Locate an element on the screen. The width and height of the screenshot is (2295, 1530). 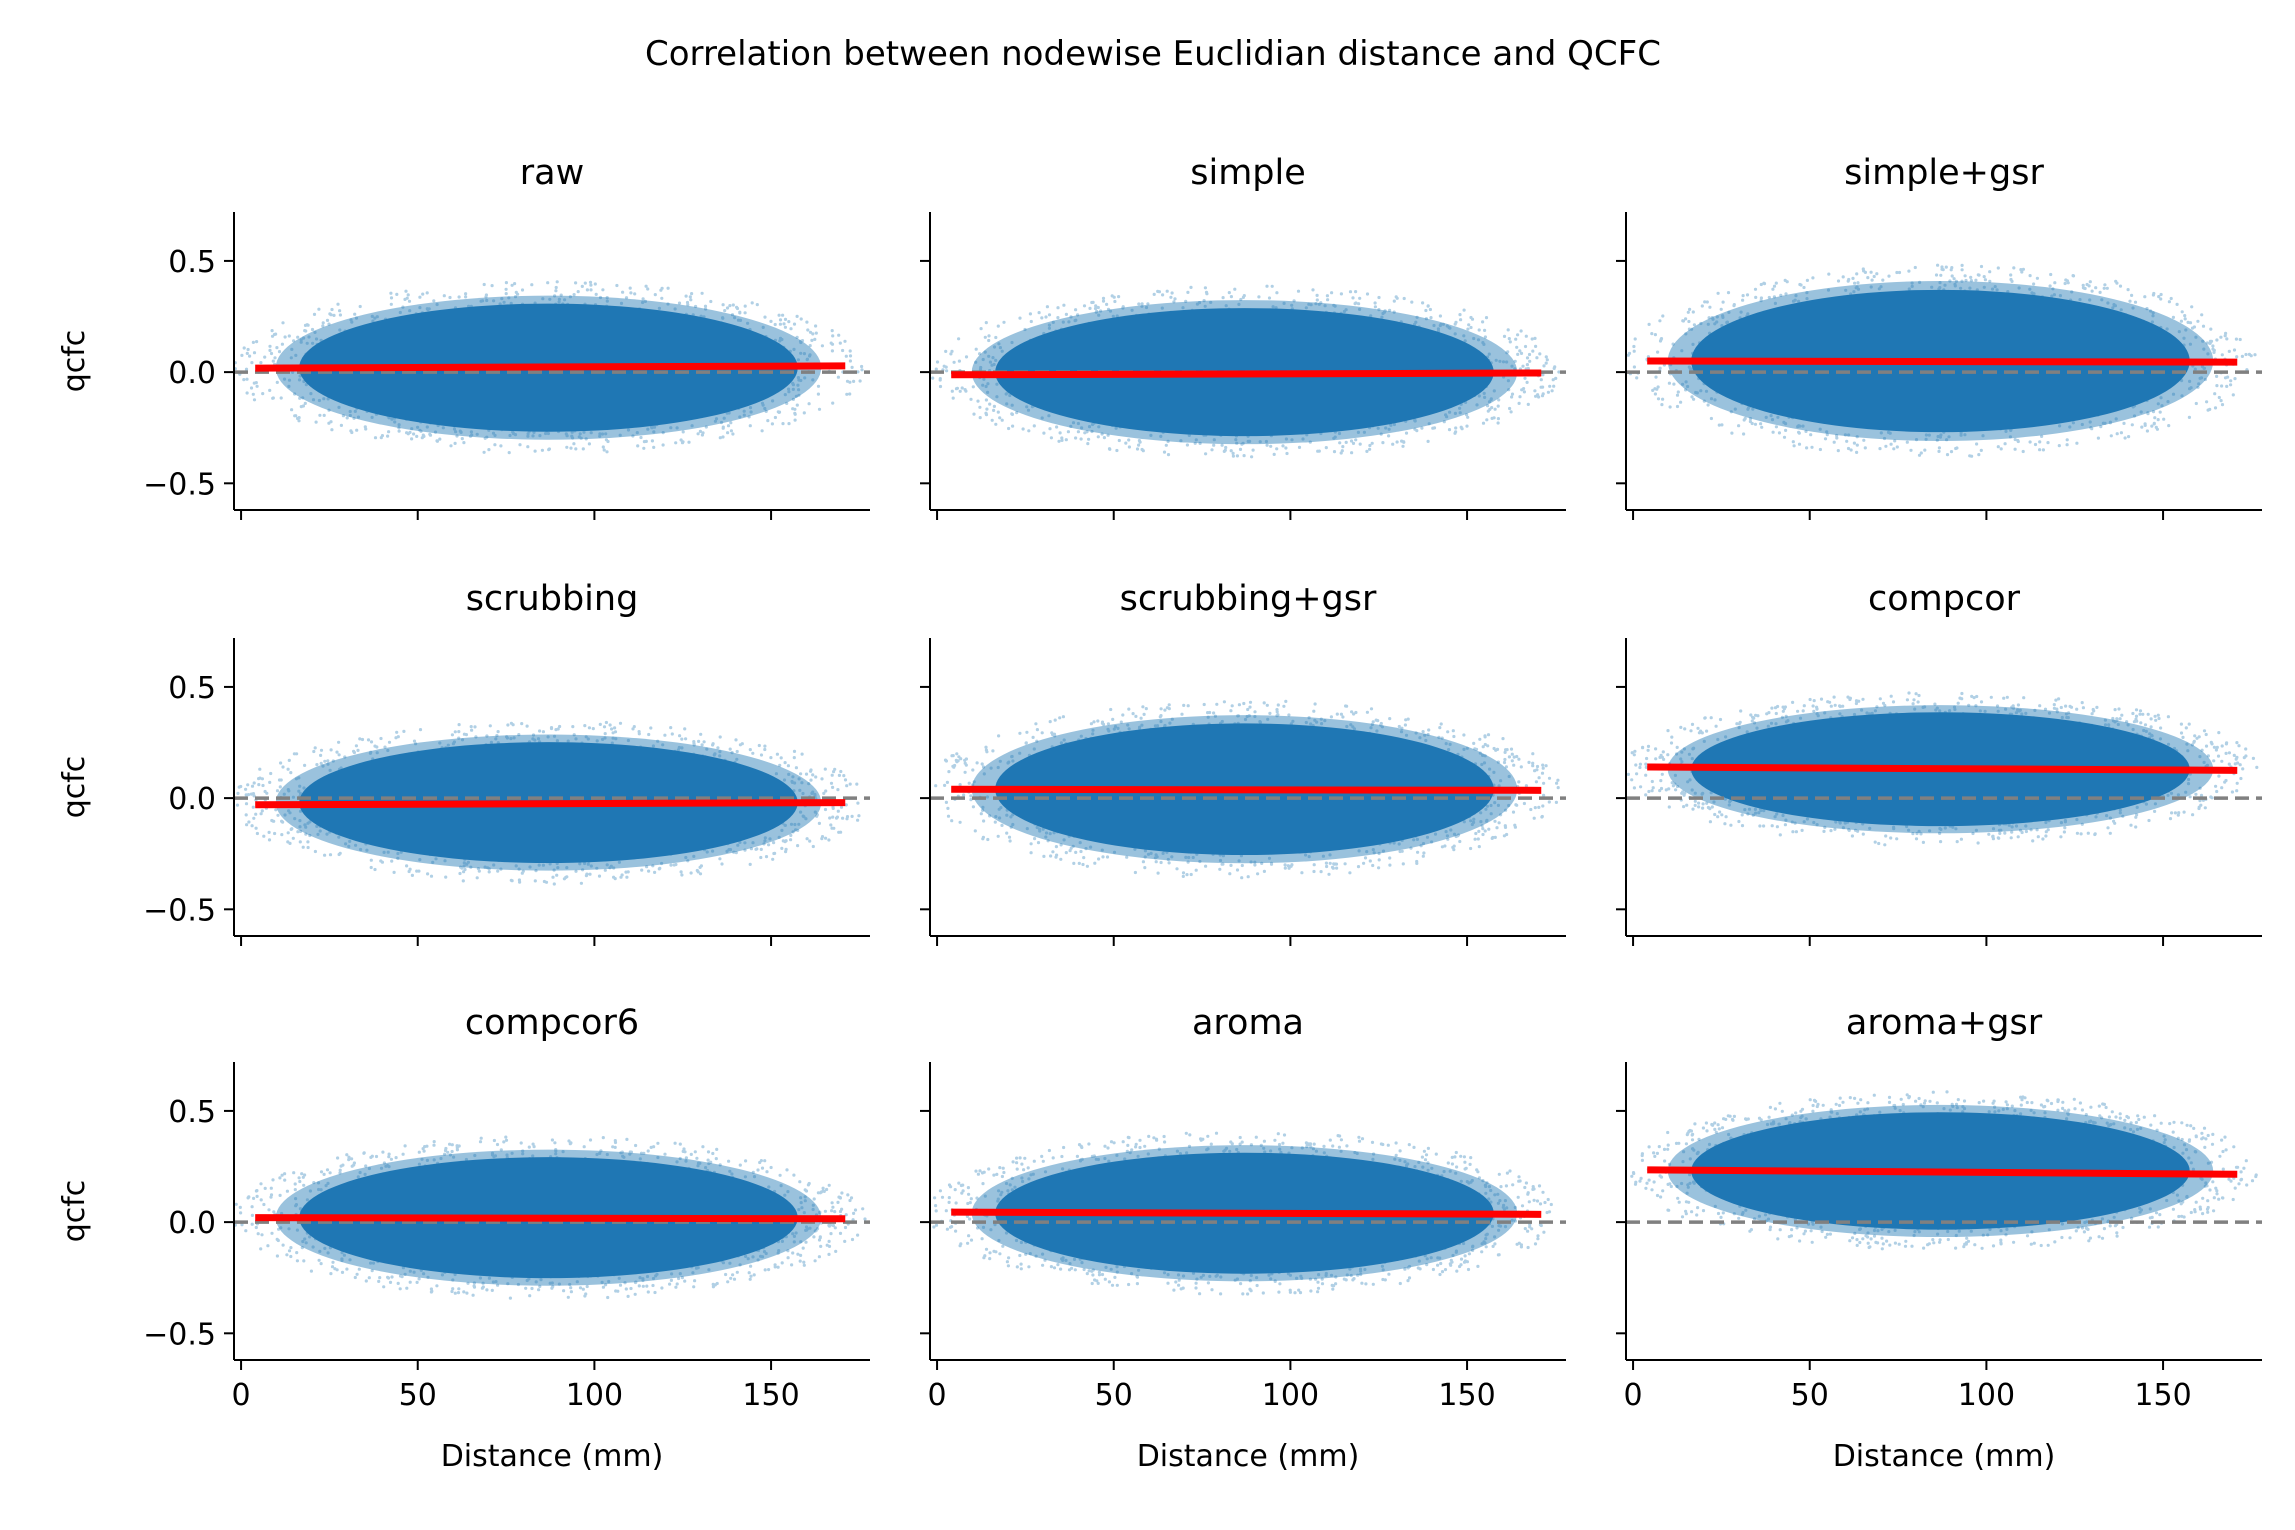
subplot-8: 0 50 100 150 aroma Distance (mm) is located at coordinates (1243, 1238).